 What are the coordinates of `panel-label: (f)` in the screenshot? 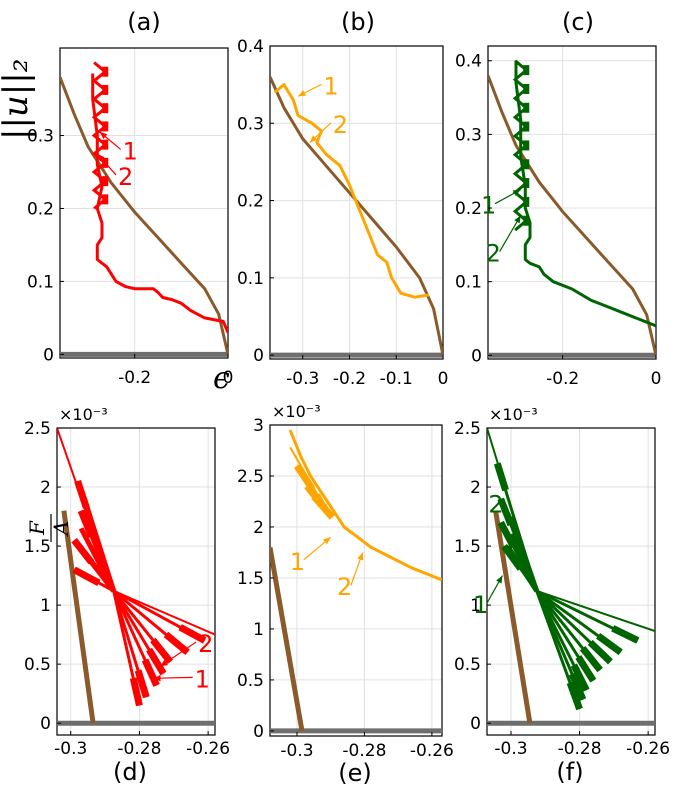 It's located at (569, 772).